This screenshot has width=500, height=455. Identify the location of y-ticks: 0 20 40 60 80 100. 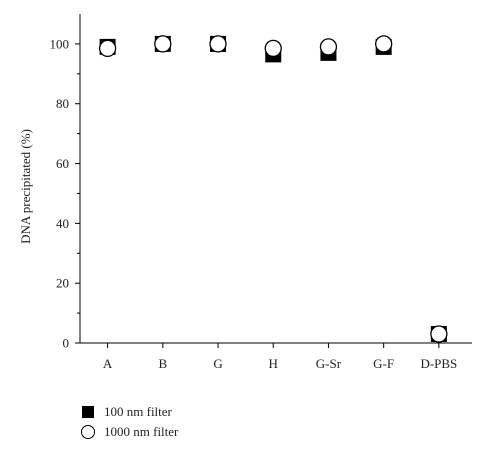
(65, 193).